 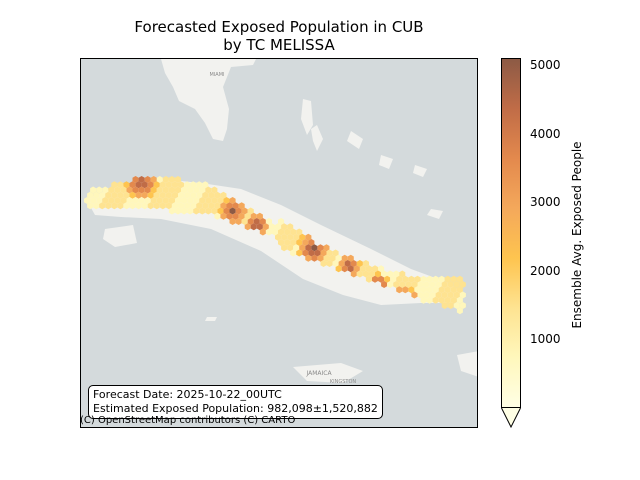 What do you see at coordinates (208, 100) in the screenshot?
I see `florida-landmass` at bounding box center [208, 100].